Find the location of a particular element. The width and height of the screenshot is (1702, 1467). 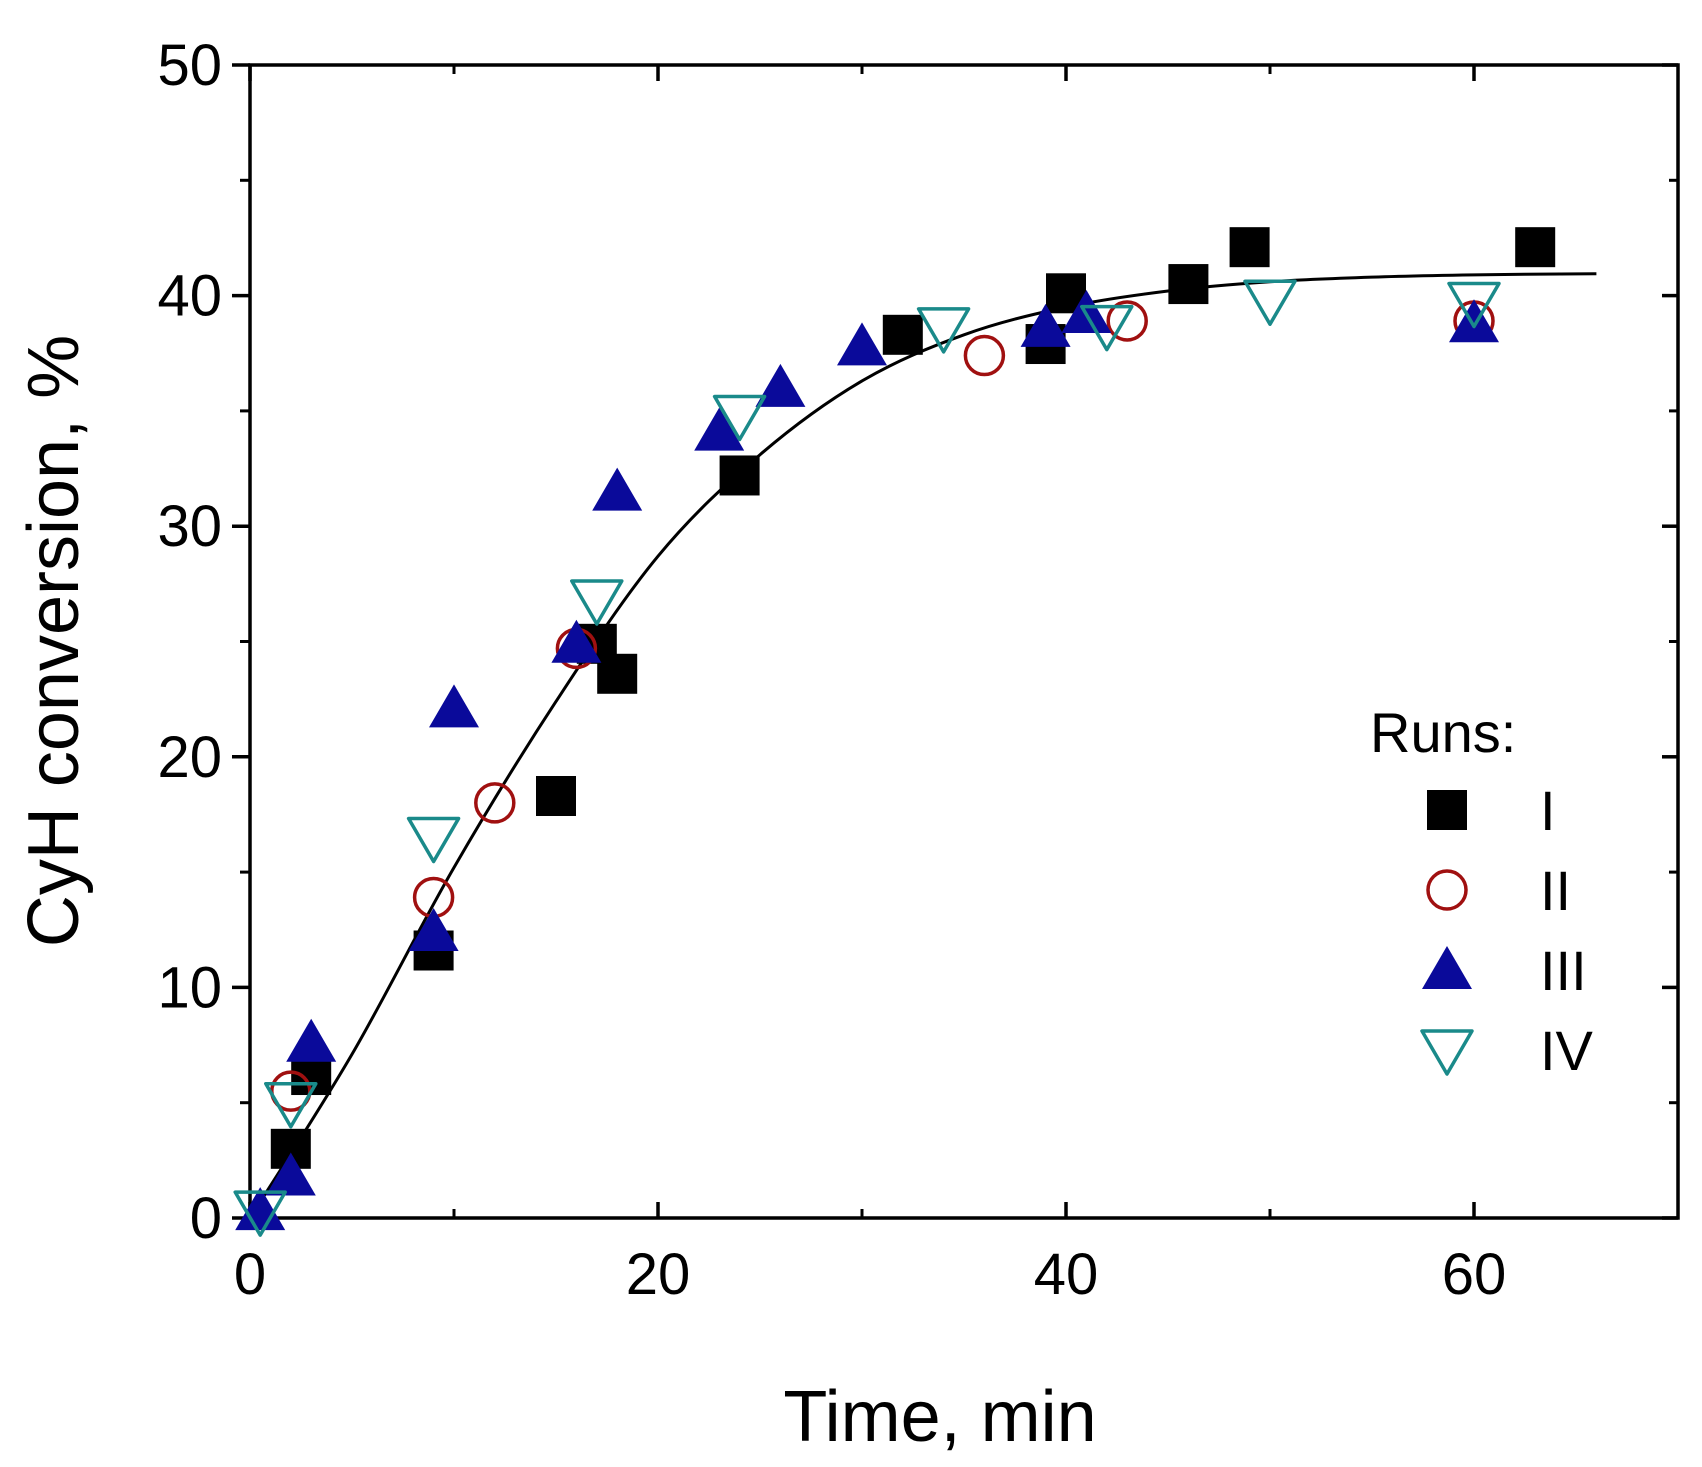

y-tick-label: 20 is located at coordinates (189, 757).